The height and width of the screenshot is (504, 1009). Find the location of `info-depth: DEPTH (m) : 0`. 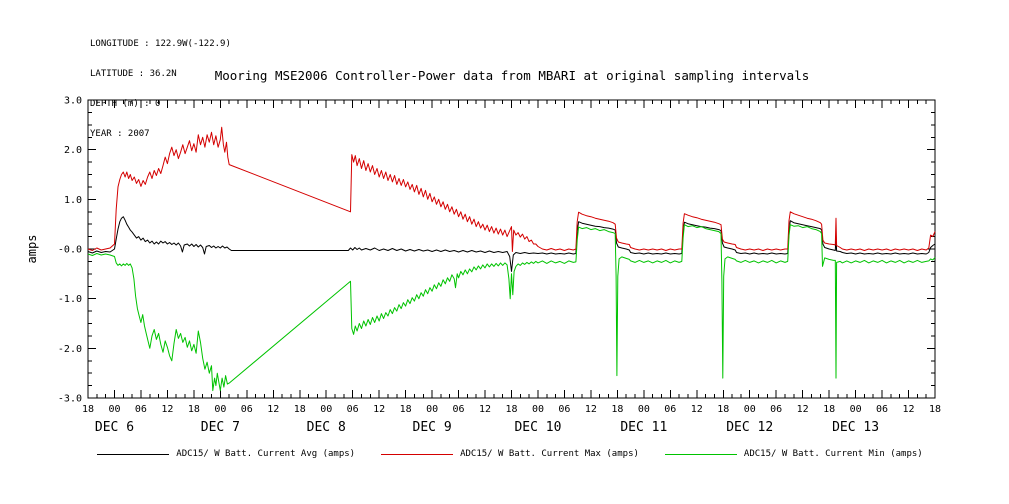

info-depth: DEPTH (m) : 0 is located at coordinates (125, 104).